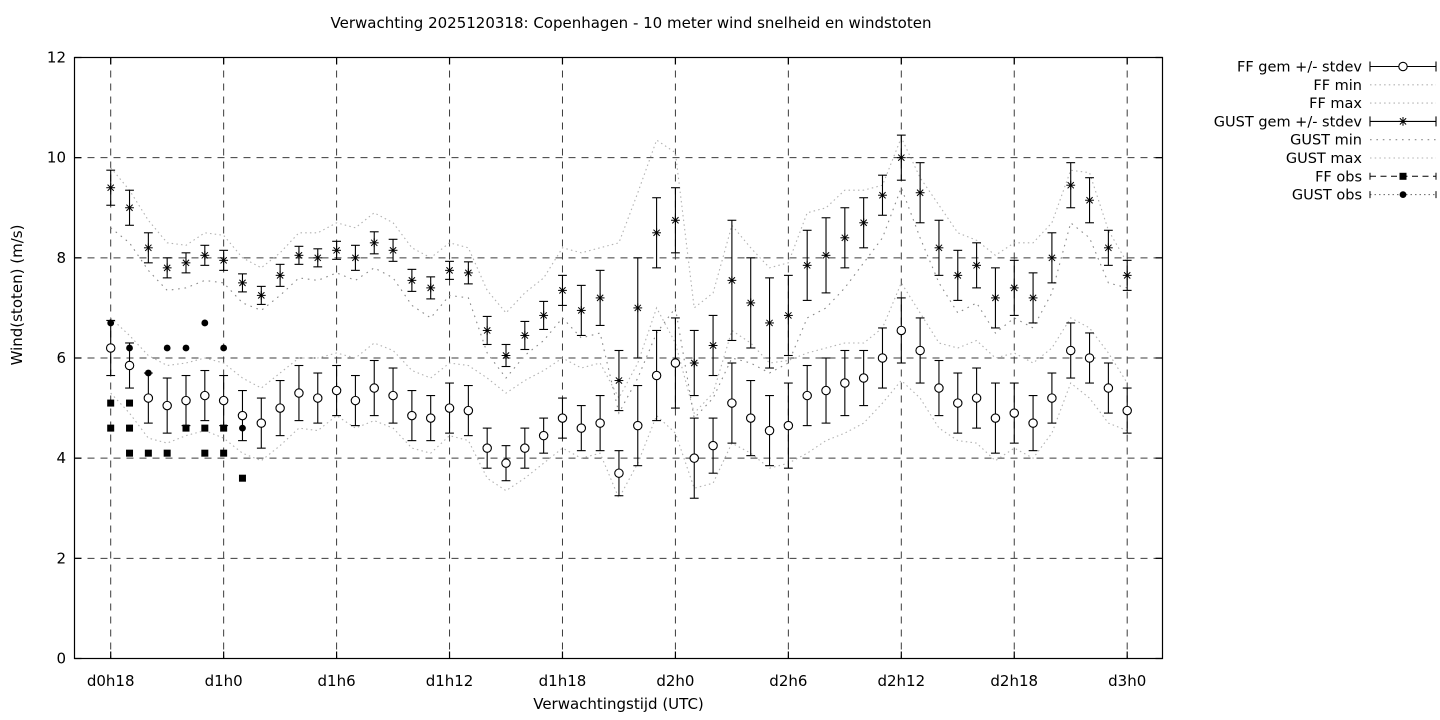 The image size is (1440, 720). What do you see at coordinates (337, 681) in the screenshot?
I see `svg-text: d1h6` at bounding box center [337, 681].